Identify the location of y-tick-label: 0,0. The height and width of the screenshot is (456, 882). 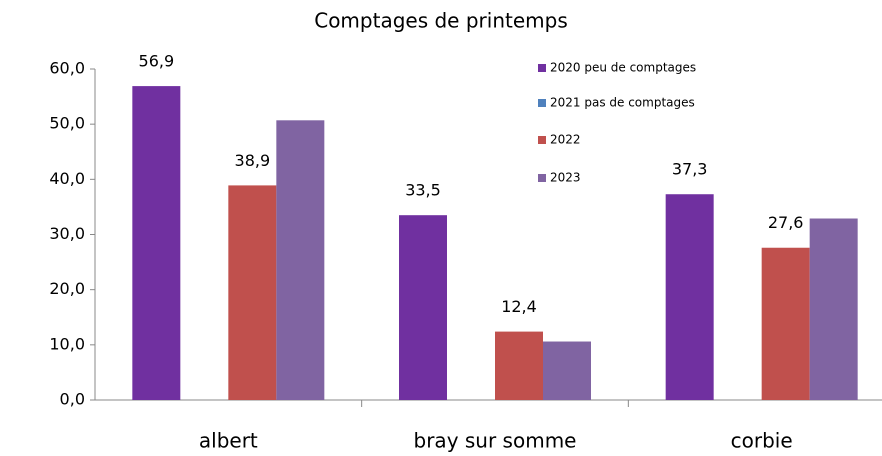
(72, 399).